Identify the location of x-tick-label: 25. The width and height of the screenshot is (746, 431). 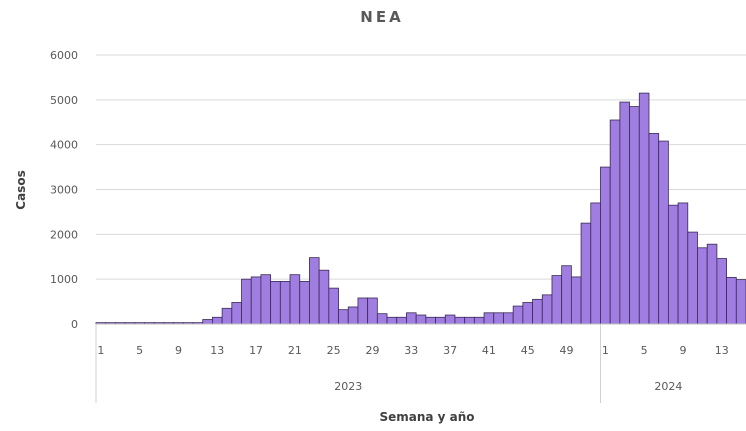
(334, 350).